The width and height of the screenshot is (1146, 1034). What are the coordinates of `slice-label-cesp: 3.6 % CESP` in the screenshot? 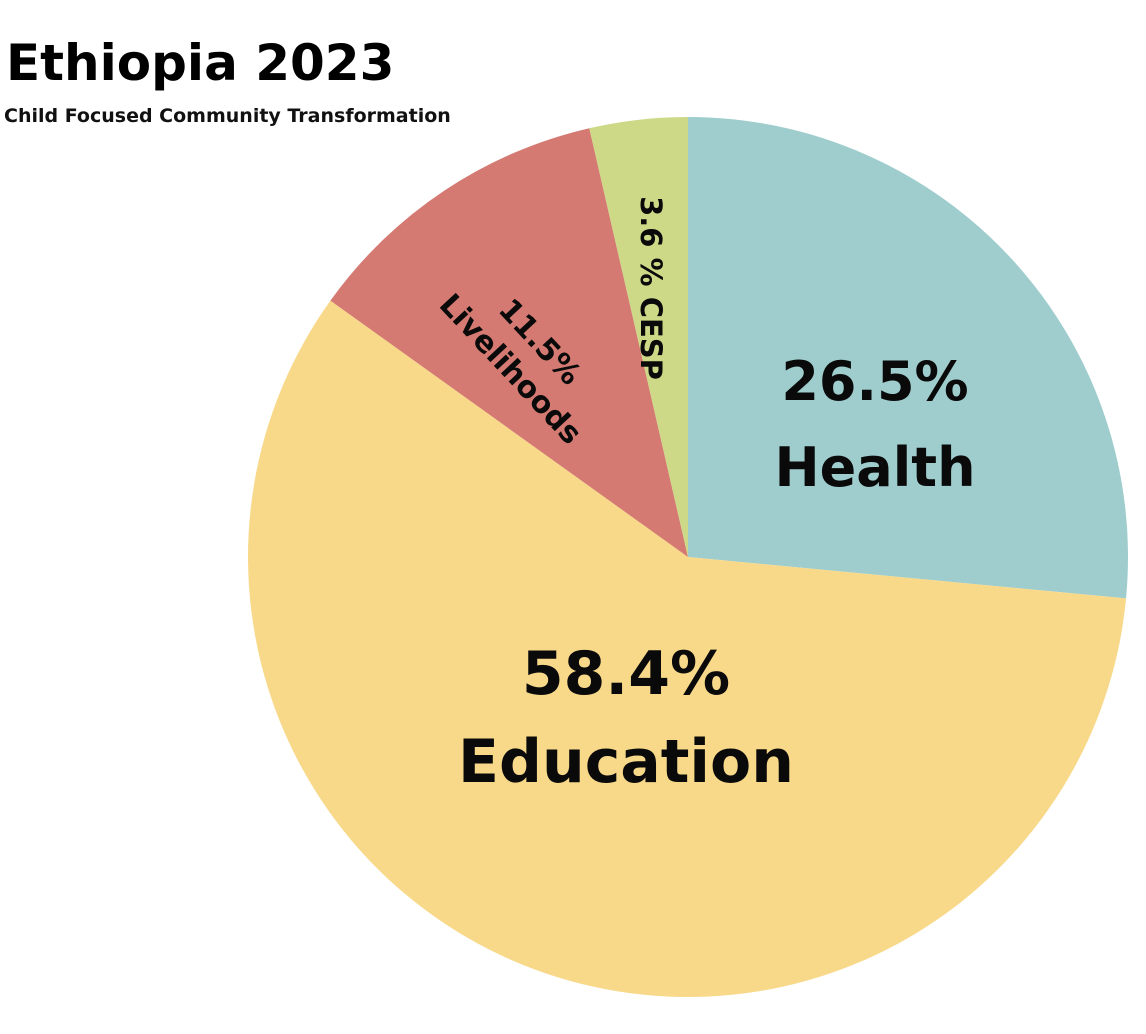 It's located at (651, 288).